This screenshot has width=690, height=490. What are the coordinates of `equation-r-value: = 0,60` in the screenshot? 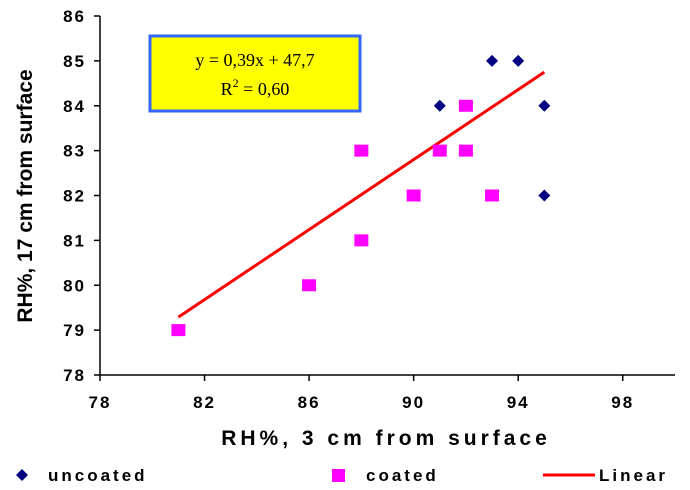 It's located at (264, 89).